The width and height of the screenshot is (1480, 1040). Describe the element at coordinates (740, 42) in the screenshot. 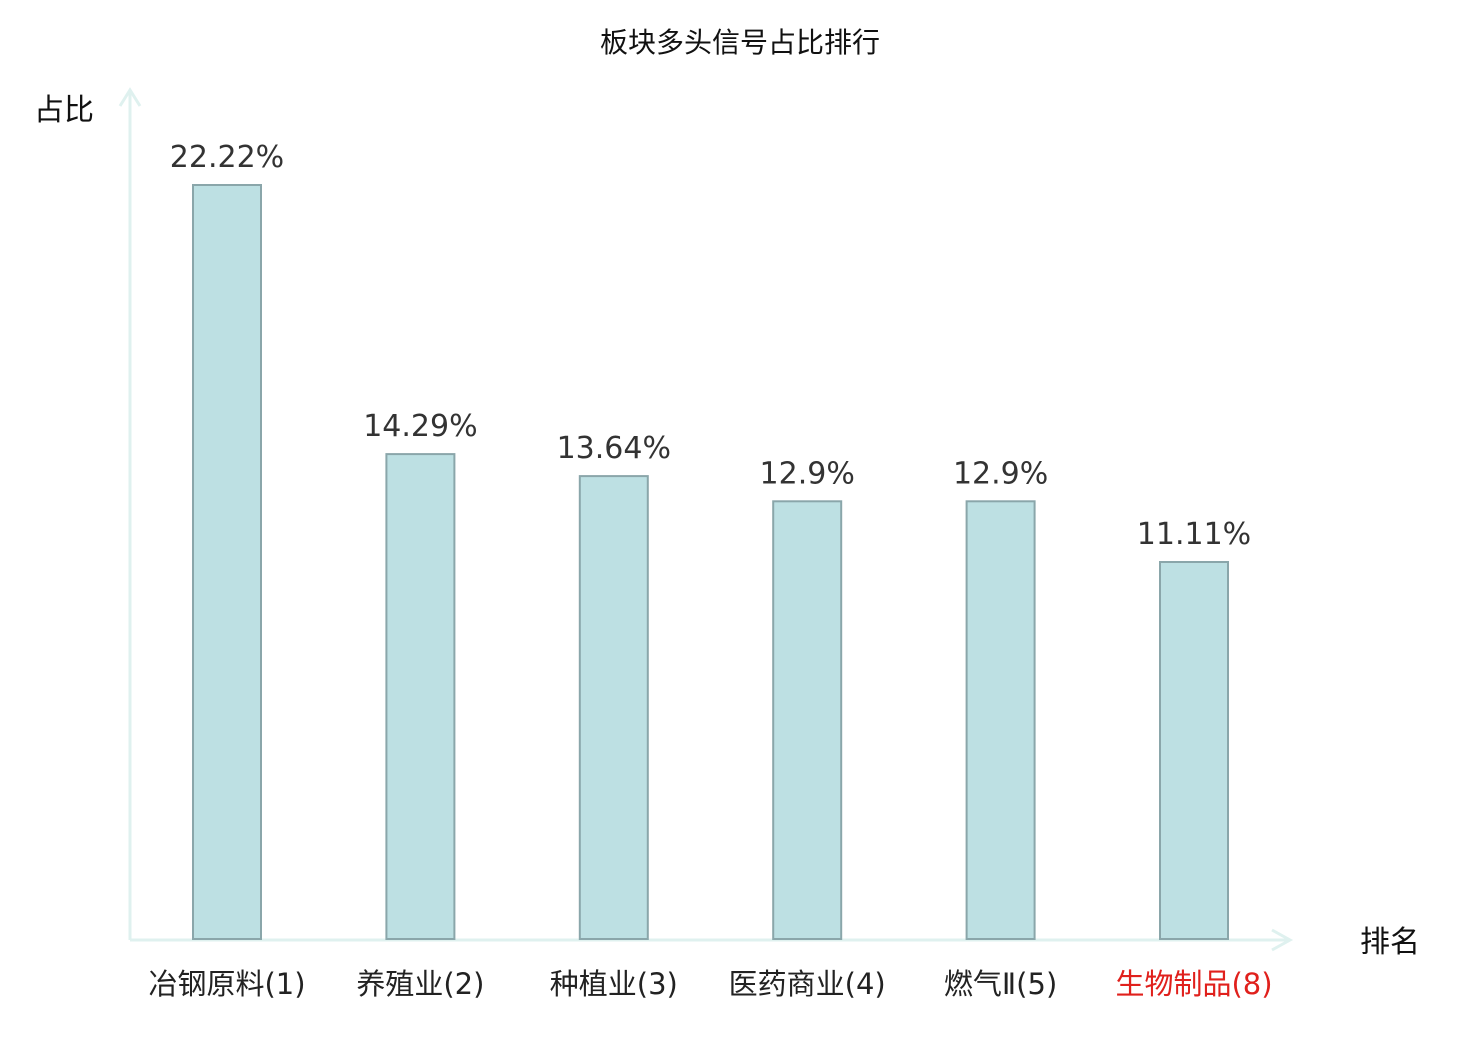

I see `chart-title: 板块多头信号占比排行` at that location.